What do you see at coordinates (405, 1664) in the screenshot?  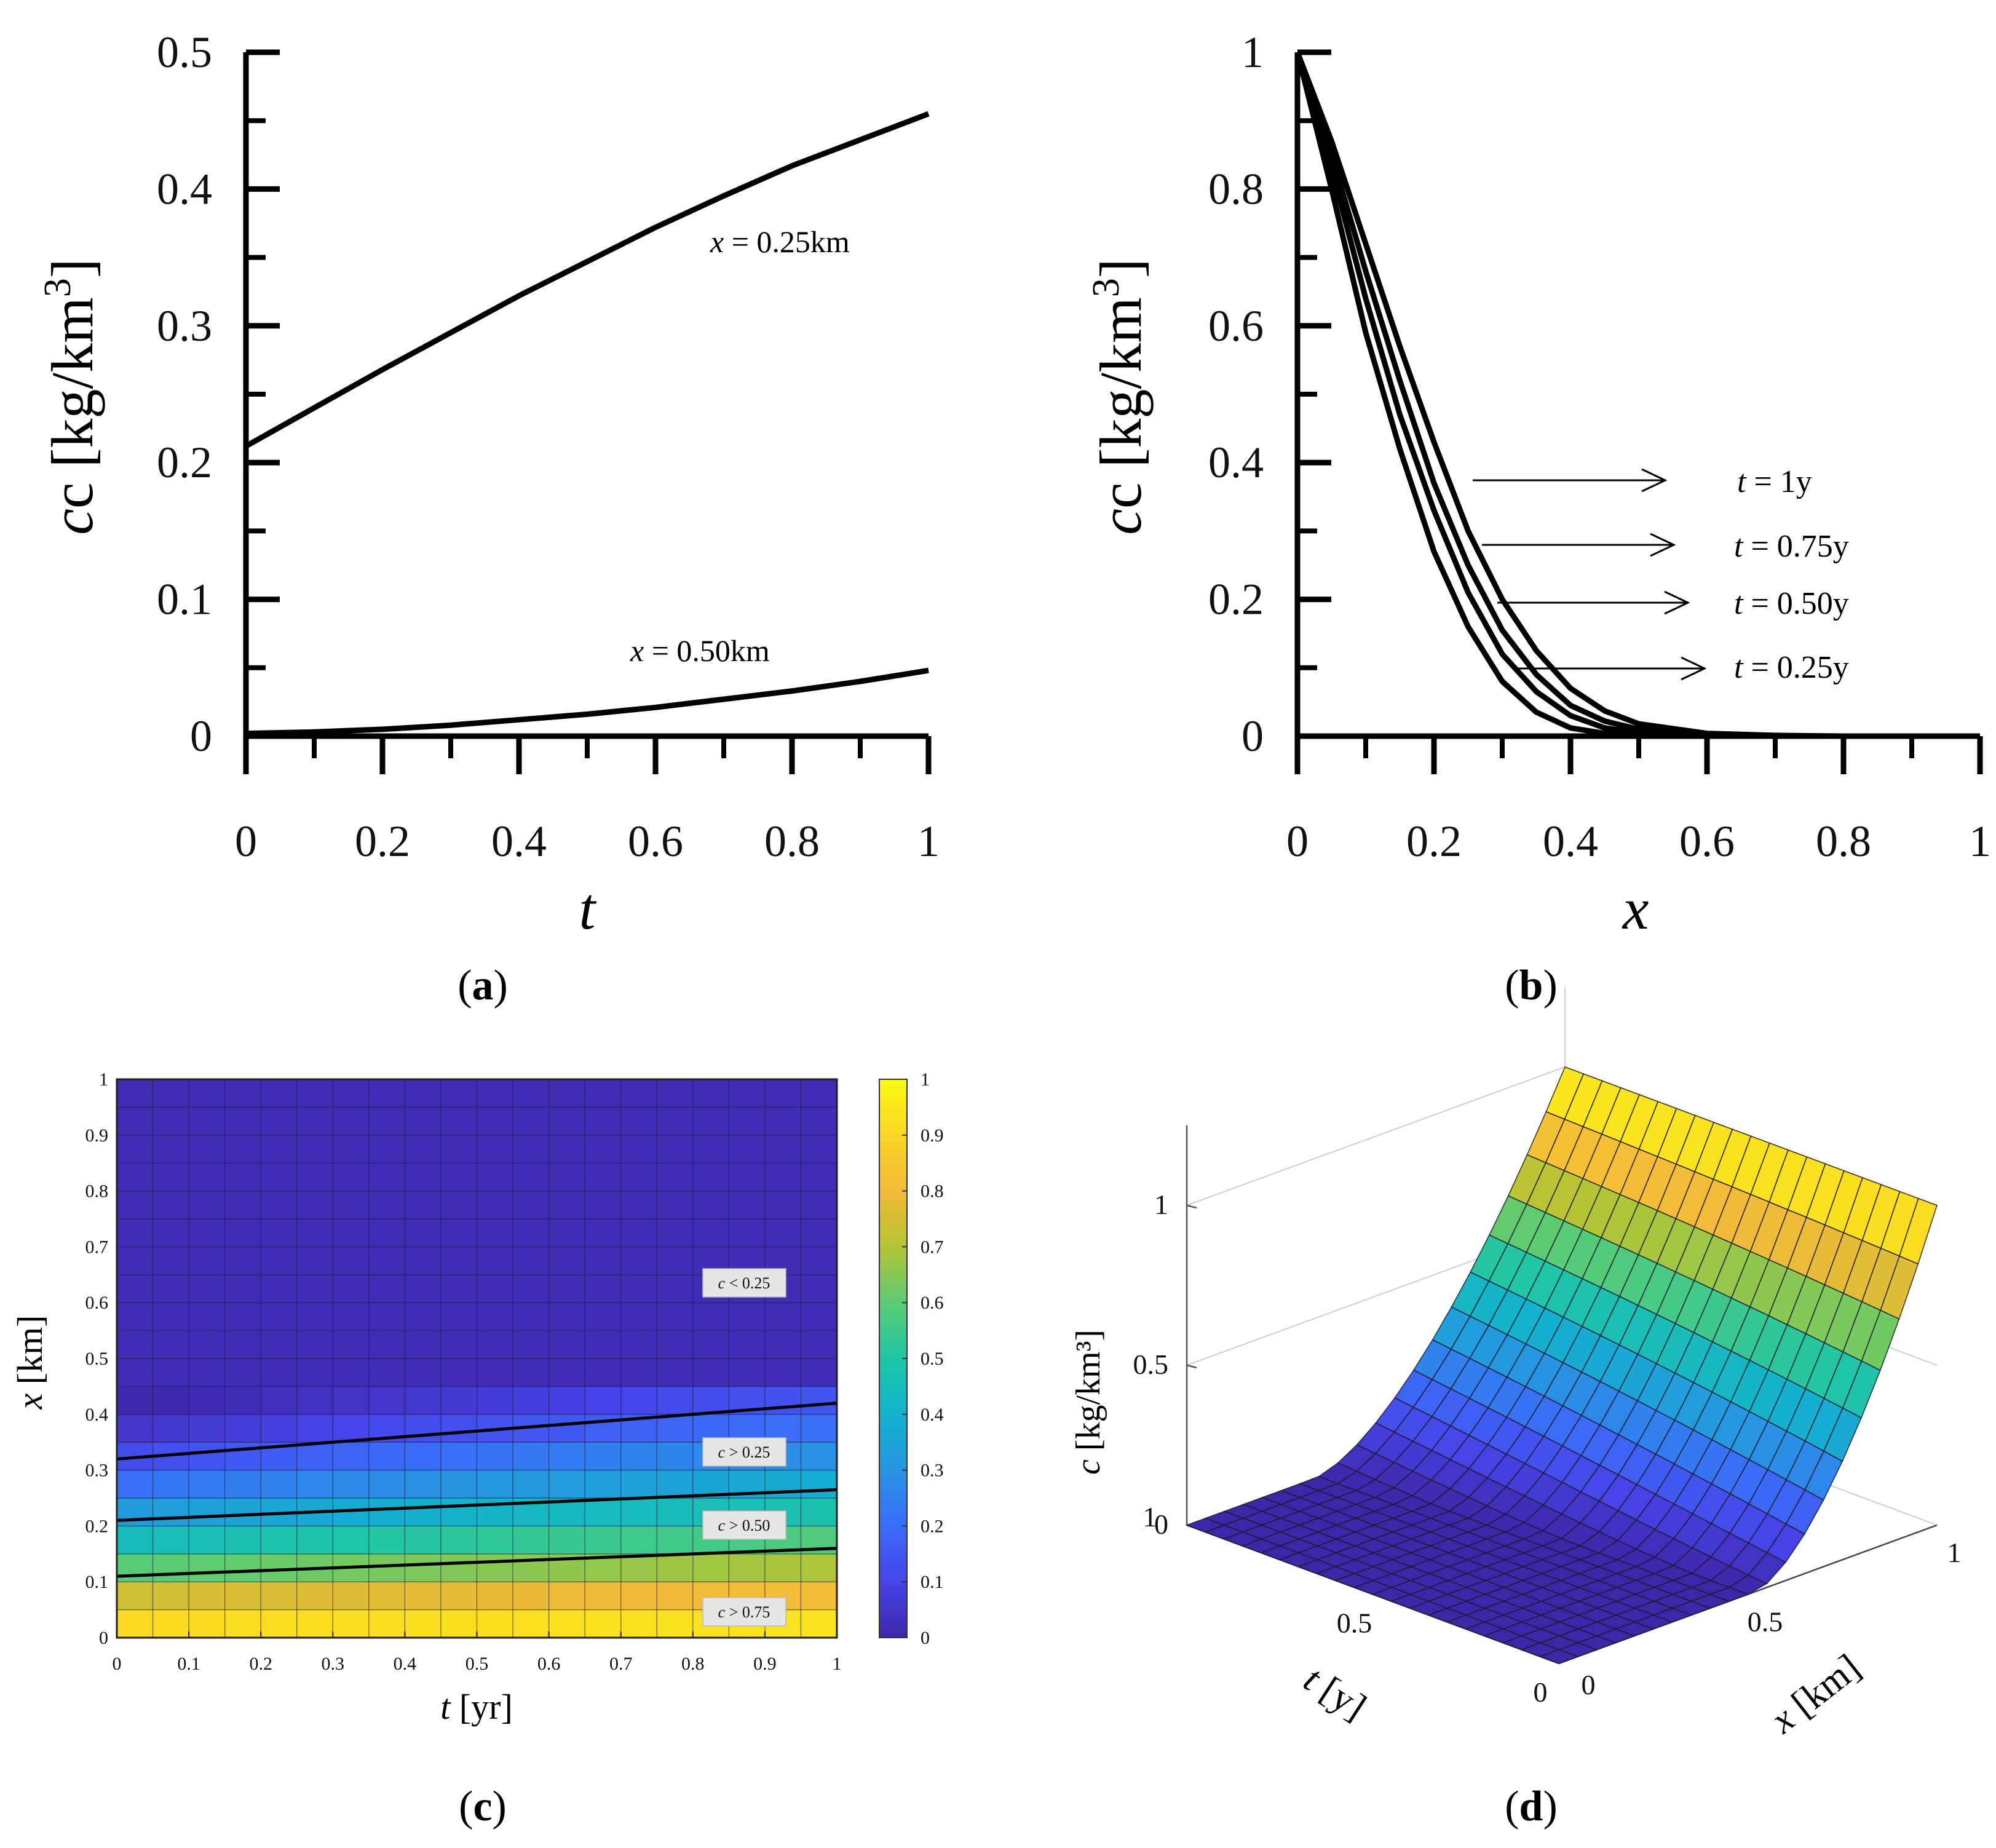 I see `panel-c-x-tick-label: 0.4` at bounding box center [405, 1664].